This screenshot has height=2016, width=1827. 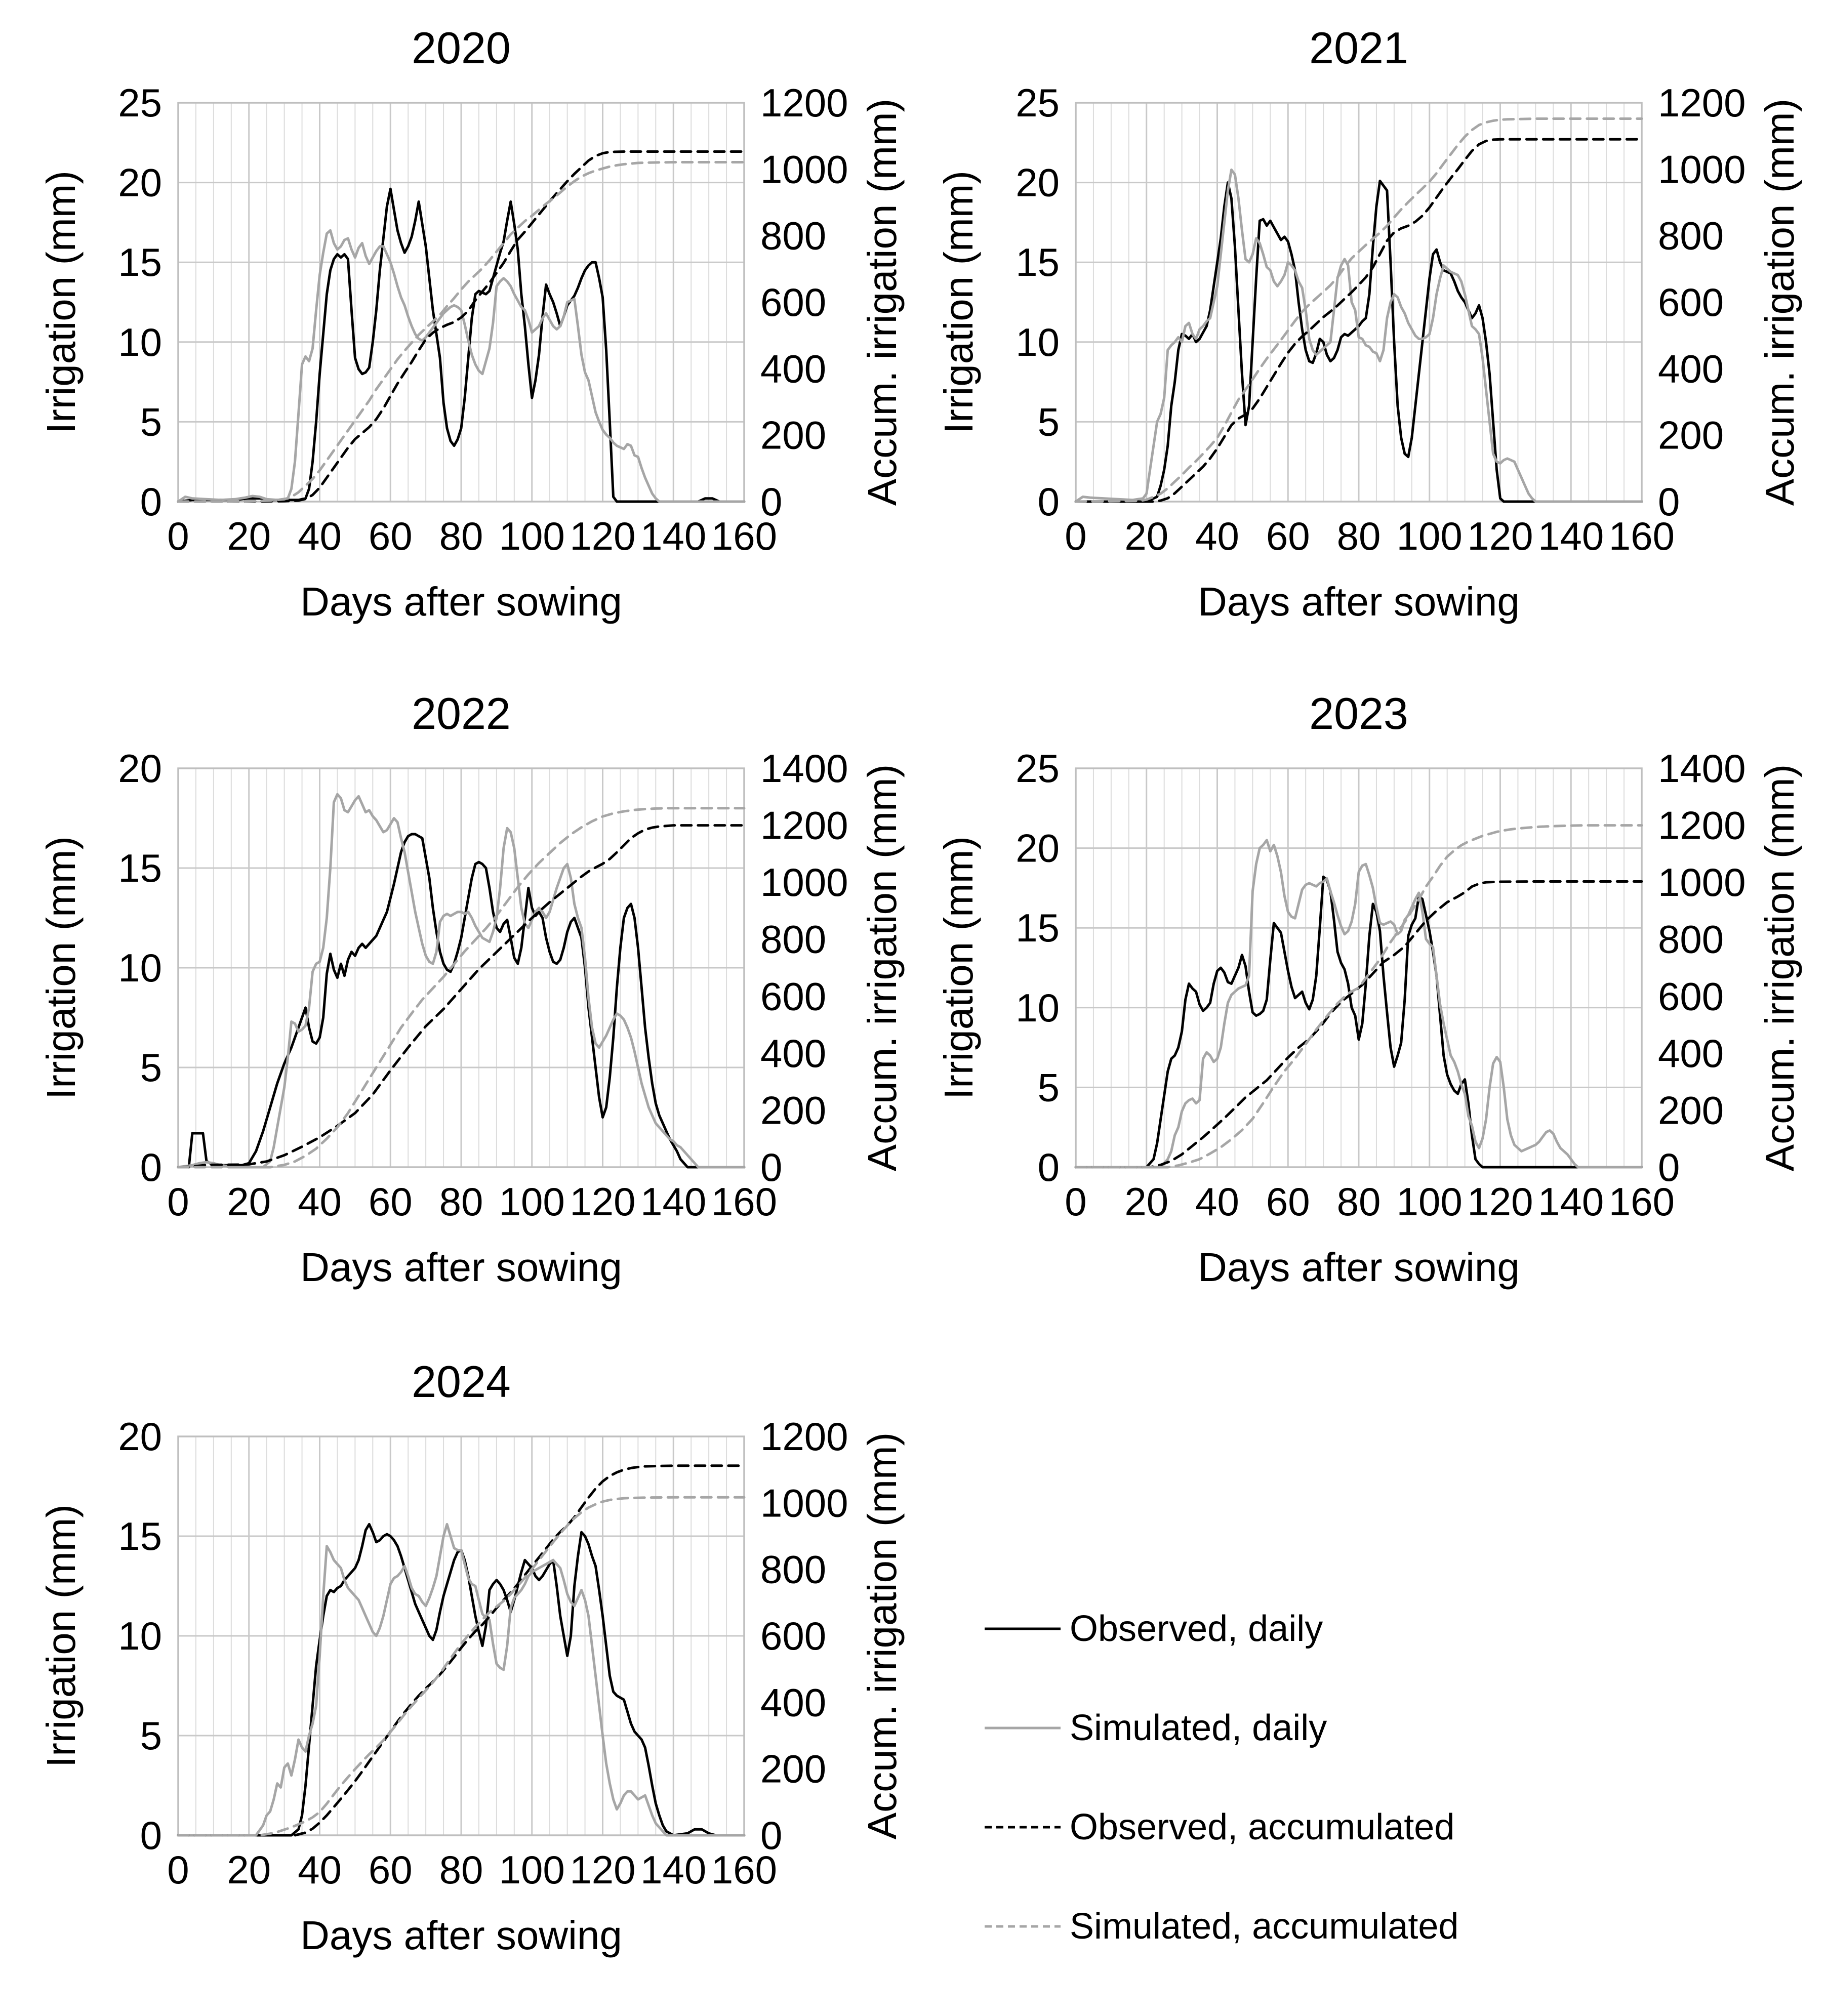 What do you see at coordinates (793, 1053) in the screenshot?
I see `right-tick-400: 400` at bounding box center [793, 1053].